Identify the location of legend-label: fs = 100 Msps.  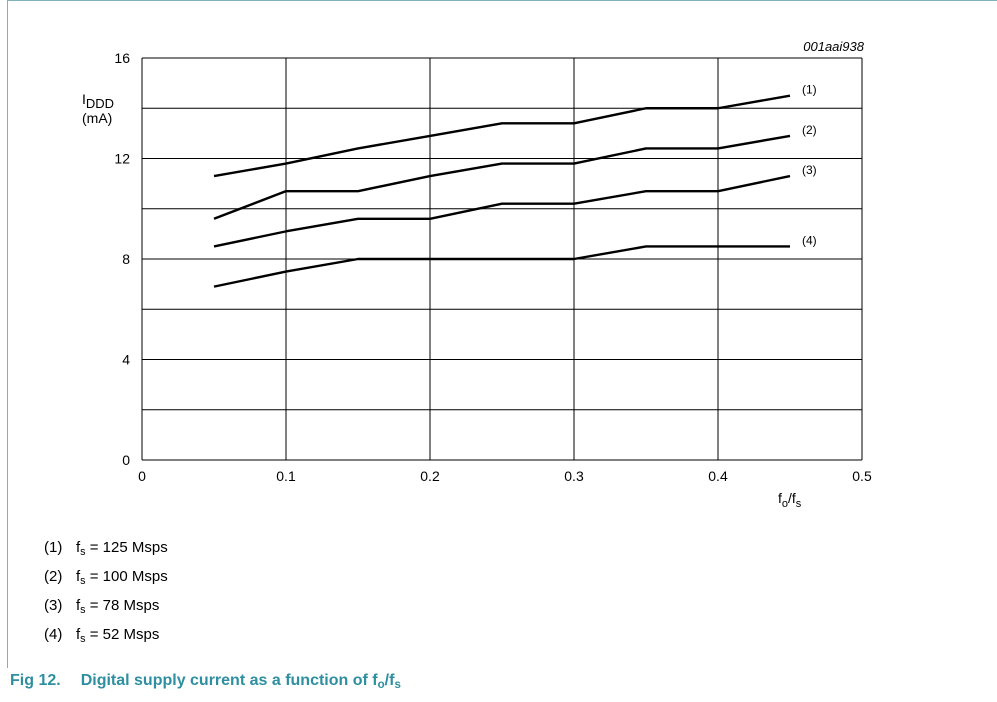
(122, 577).